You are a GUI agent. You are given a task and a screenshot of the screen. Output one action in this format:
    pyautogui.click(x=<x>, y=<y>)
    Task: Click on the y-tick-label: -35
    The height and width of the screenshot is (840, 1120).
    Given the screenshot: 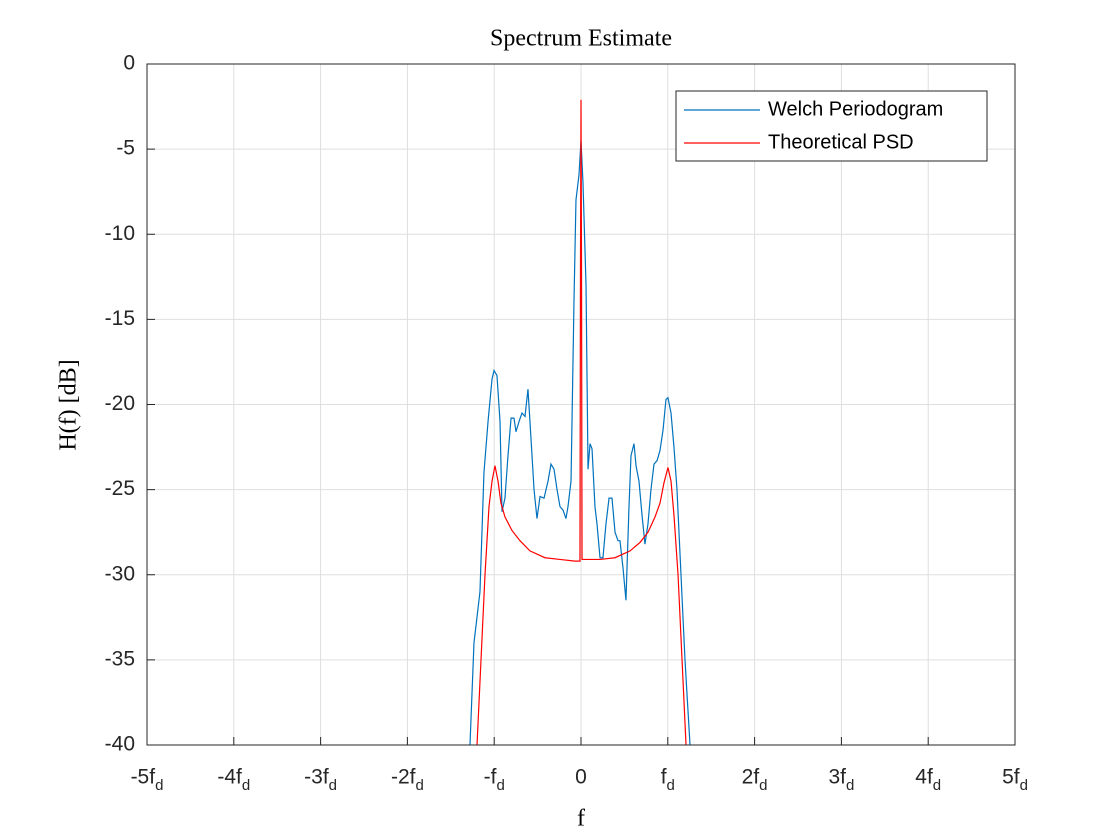 What is the action you would take?
    pyautogui.click(x=120, y=658)
    